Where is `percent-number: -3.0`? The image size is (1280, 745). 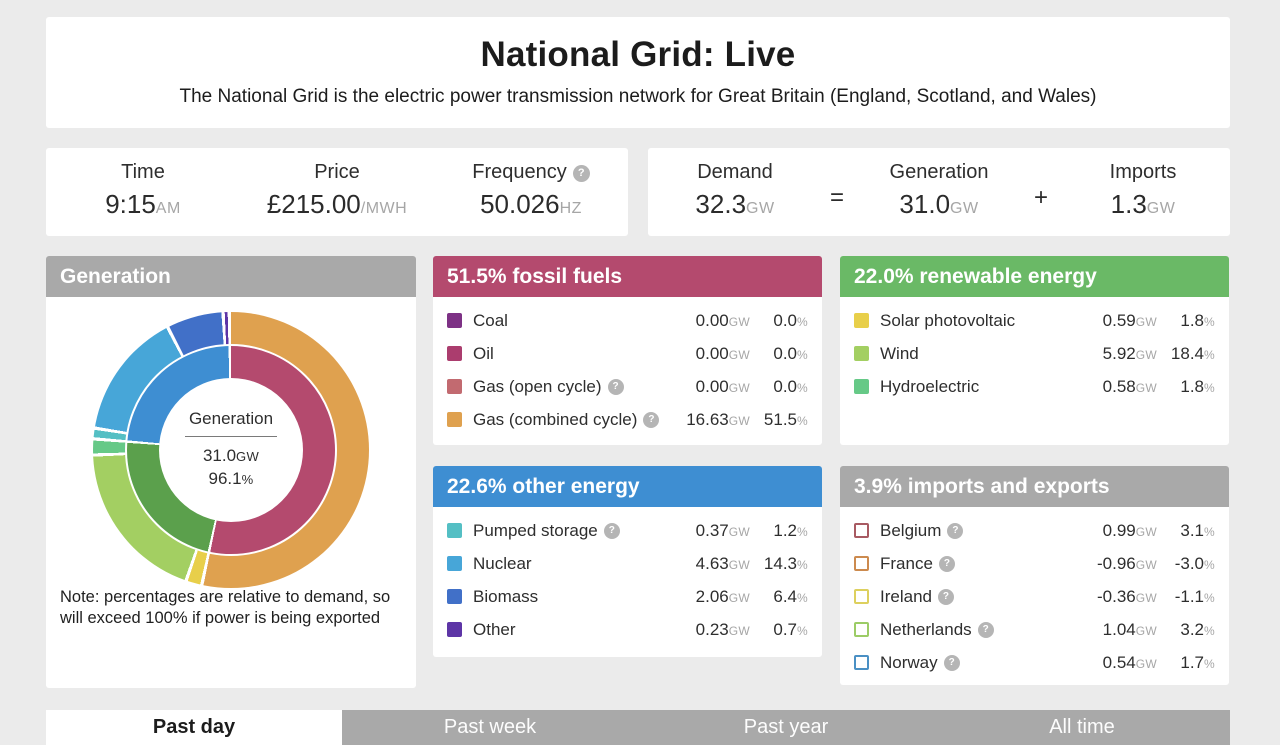
percent-number: -3.0 is located at coordinates (1189, 563).